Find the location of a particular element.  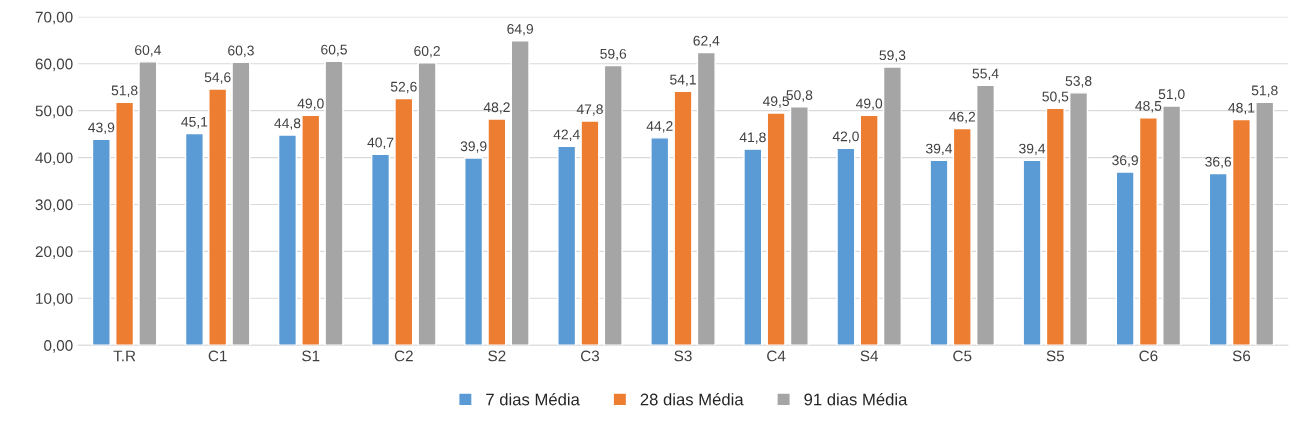

legend-label: 91 dias Média is located at coordinates (856, 399).